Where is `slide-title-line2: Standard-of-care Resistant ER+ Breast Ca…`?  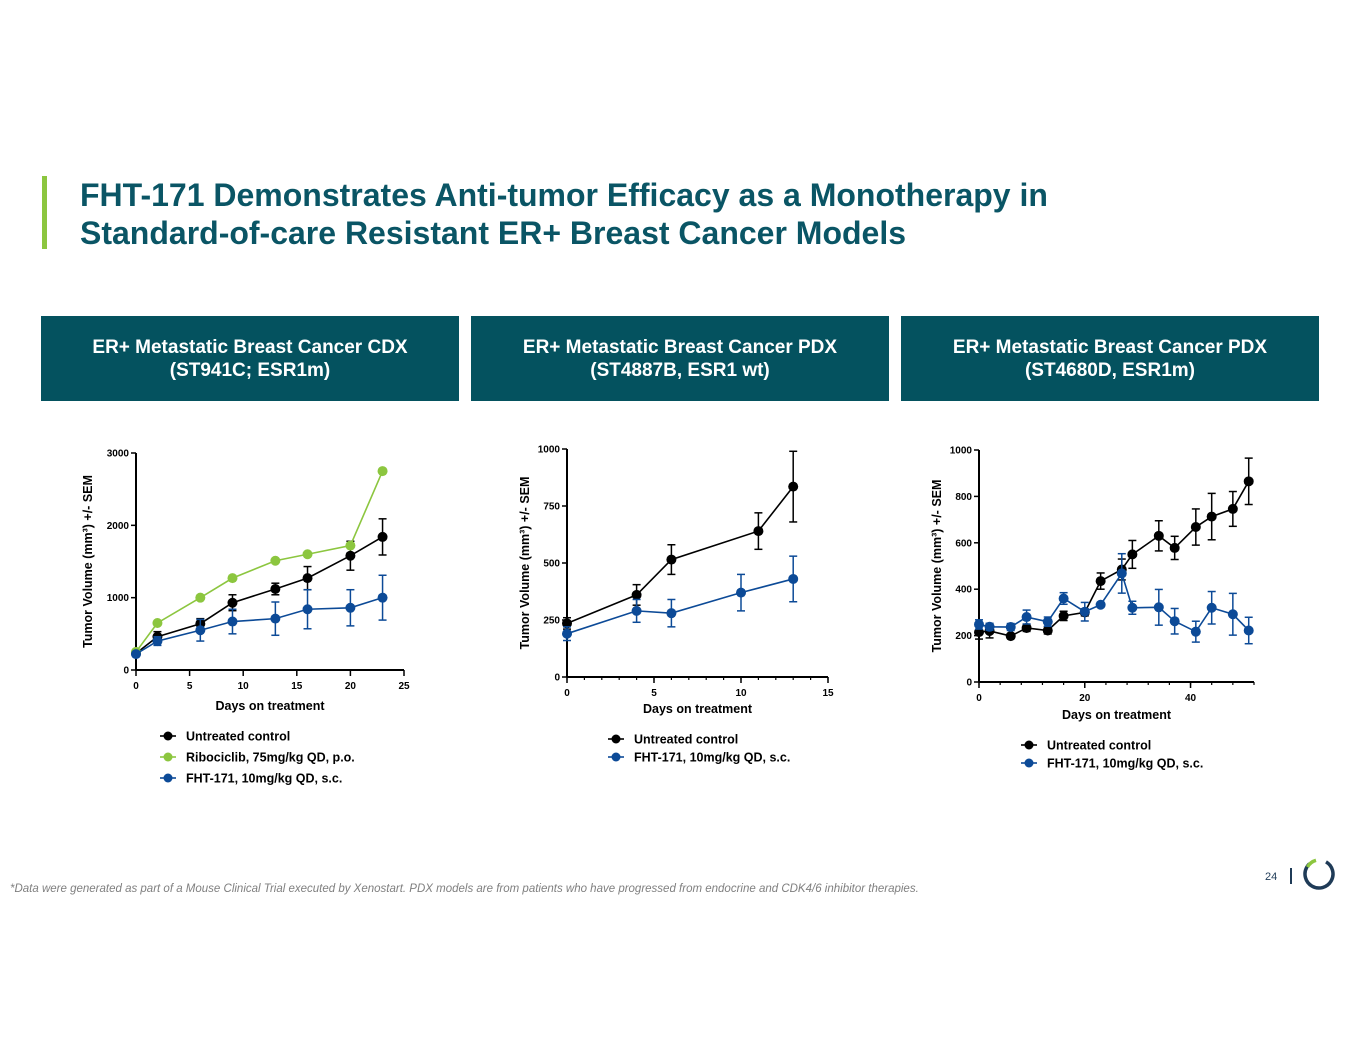 slide-title-line2: Standard-of-care Resistant ER+ Breast Ca… is located at coordinates (493, 233).